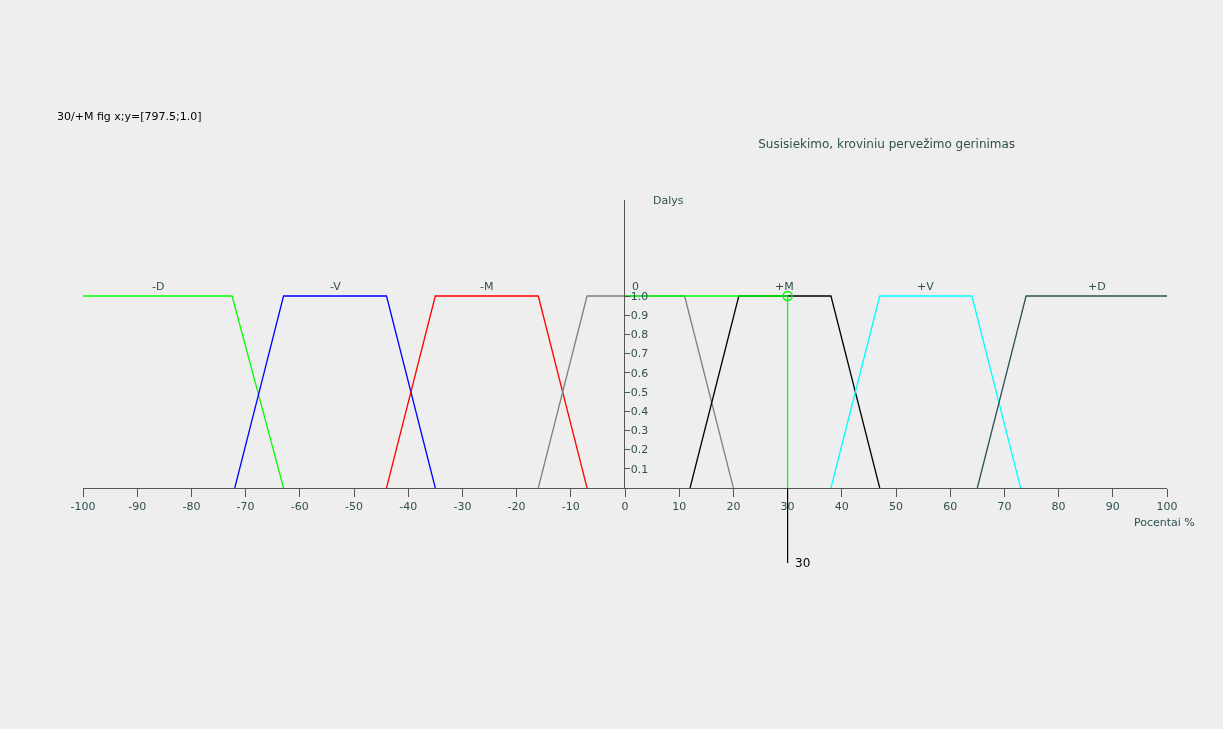 Image resolution: width=1223 pixels, height=729 pixels. I want to click on x-tick-label: 60, so click(950, 507).